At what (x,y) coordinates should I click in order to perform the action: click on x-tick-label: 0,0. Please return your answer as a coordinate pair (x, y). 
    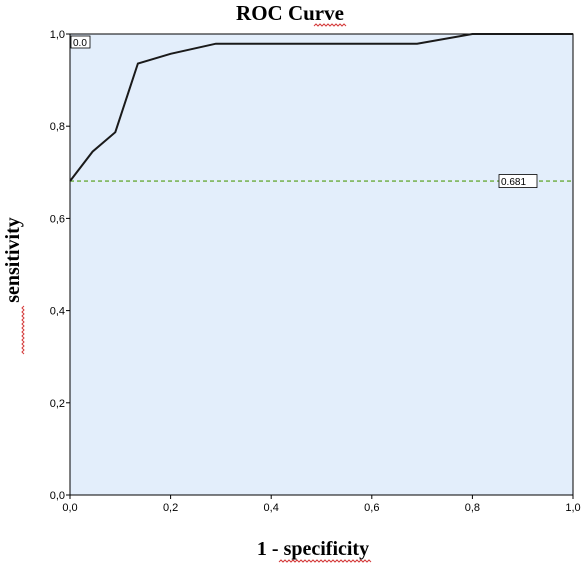
    Looking at the image, I should click on (69, 508).